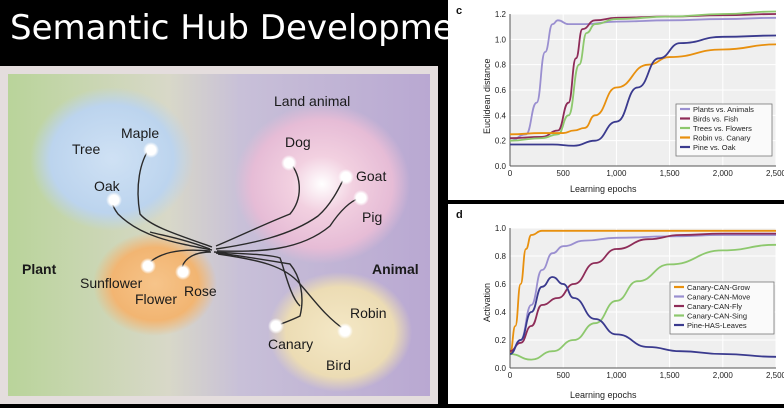 Image resolution: width=784 pixels, height=408 pixels. I want to click on node-robin, so click(345, 331).